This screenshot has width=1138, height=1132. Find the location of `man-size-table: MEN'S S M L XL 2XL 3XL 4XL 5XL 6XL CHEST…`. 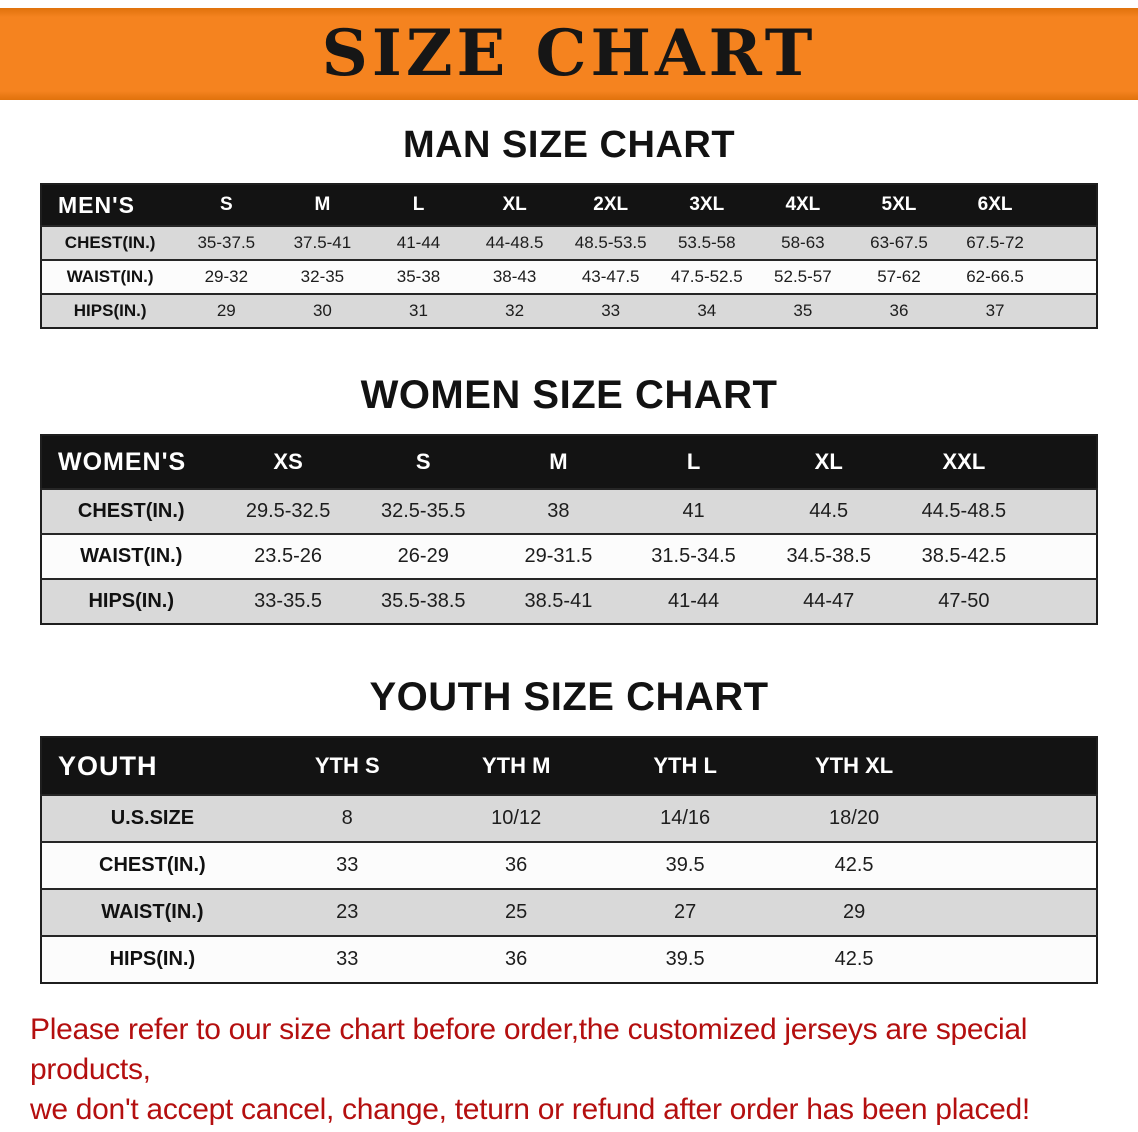

man-size-table: MEN'S S M L XL 2XL 3XL 4XL 5XL 6XL CHEST… is located at coordinates (569, 256).